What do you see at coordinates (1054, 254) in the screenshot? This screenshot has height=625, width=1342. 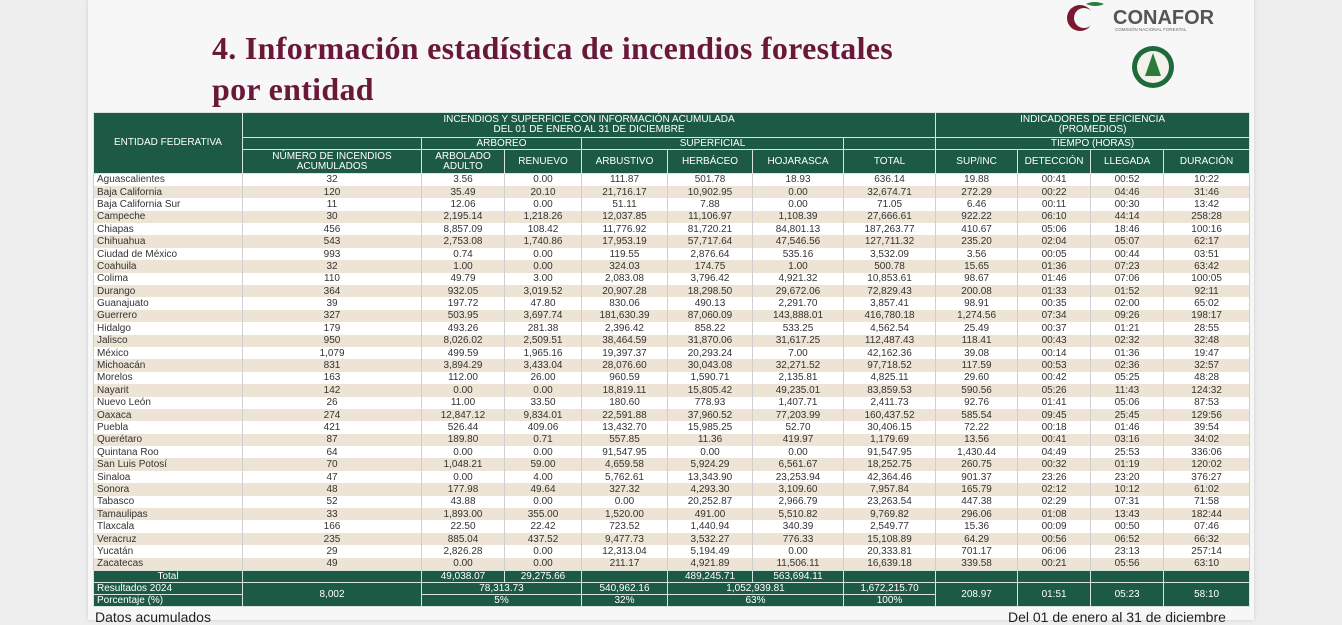 I see `table-cell: 00:05` at bounding box center [1054, 254].